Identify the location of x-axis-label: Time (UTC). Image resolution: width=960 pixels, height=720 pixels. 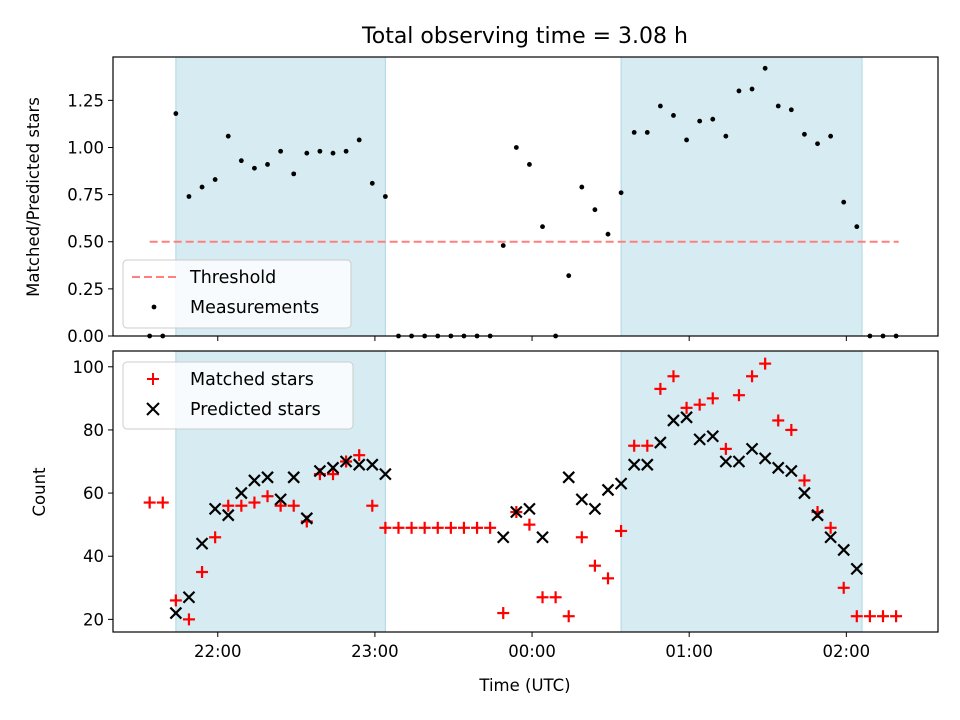
(524, 685).